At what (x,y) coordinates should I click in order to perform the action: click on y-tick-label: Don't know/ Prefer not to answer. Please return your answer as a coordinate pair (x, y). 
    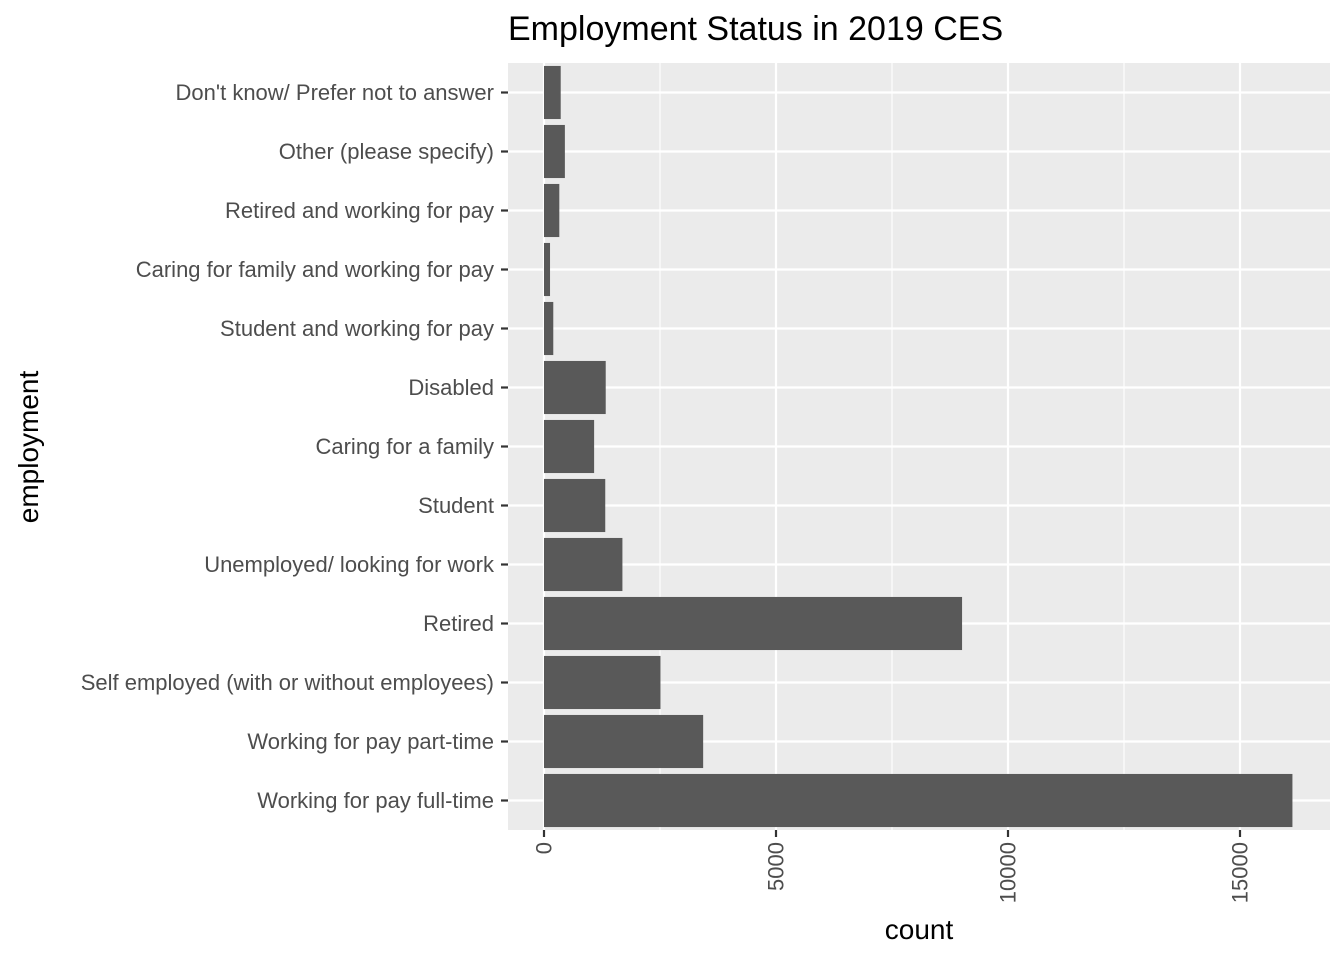
    Looking at the image, I should click on (335, 92).